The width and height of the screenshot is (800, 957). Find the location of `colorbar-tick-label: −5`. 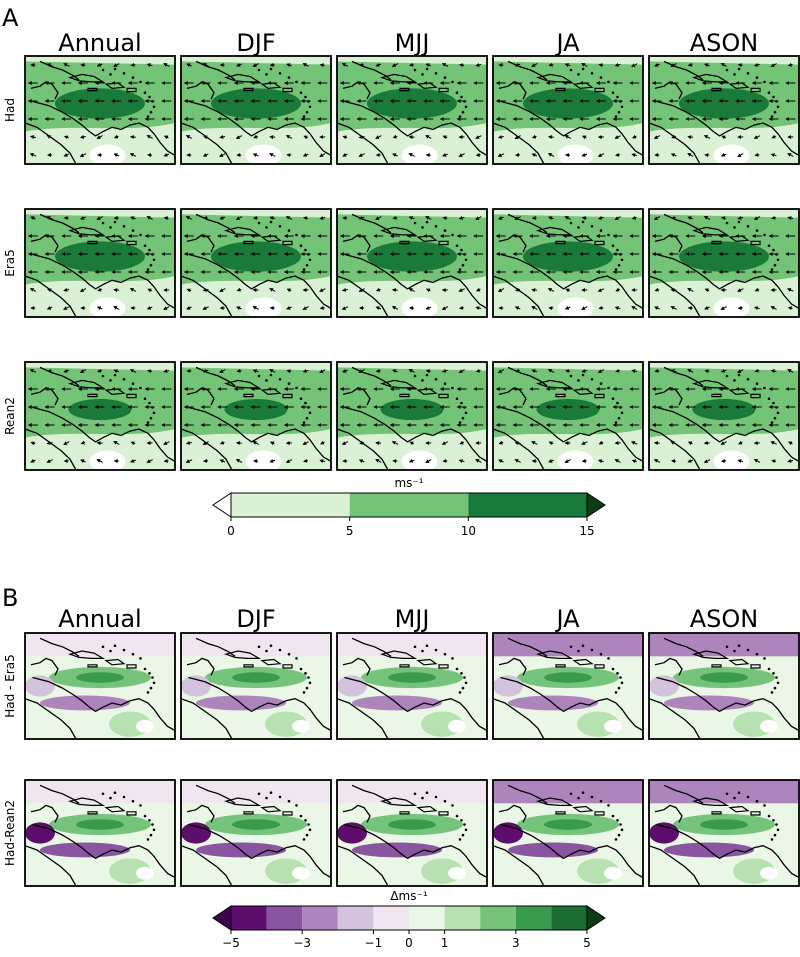

colorbar-tick-label: −5 is located at coordinates (231, 943).